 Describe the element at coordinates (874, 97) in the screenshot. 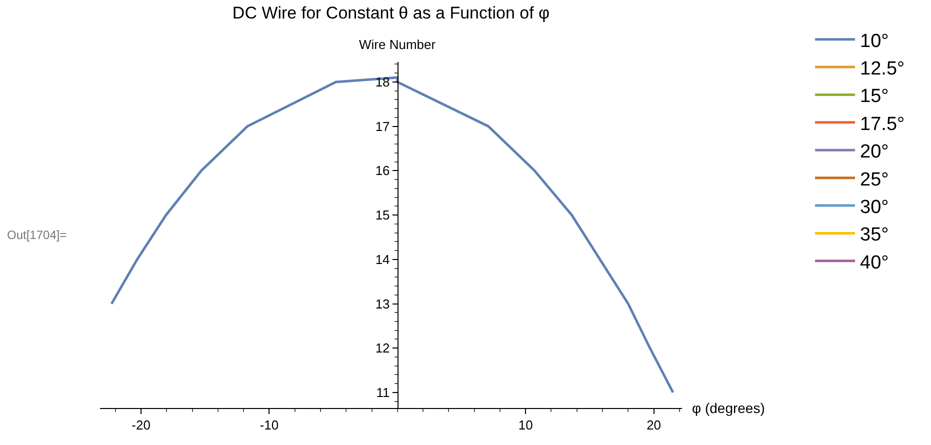

I see `legend-label: 15°` at that location.